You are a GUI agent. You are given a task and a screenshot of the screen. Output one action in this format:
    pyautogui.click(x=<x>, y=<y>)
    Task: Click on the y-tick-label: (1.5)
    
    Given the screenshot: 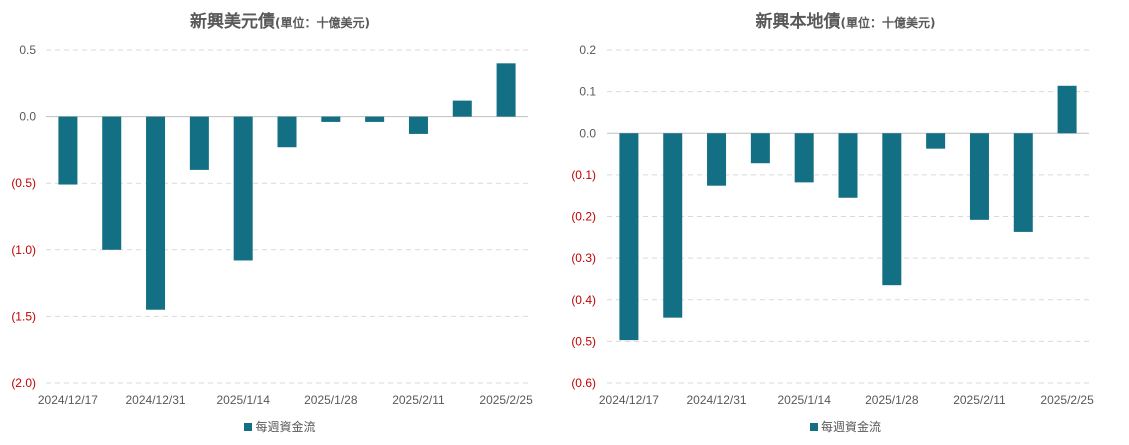 What is the action you would take?
    pyautogui.click(x=23, y=316)
    